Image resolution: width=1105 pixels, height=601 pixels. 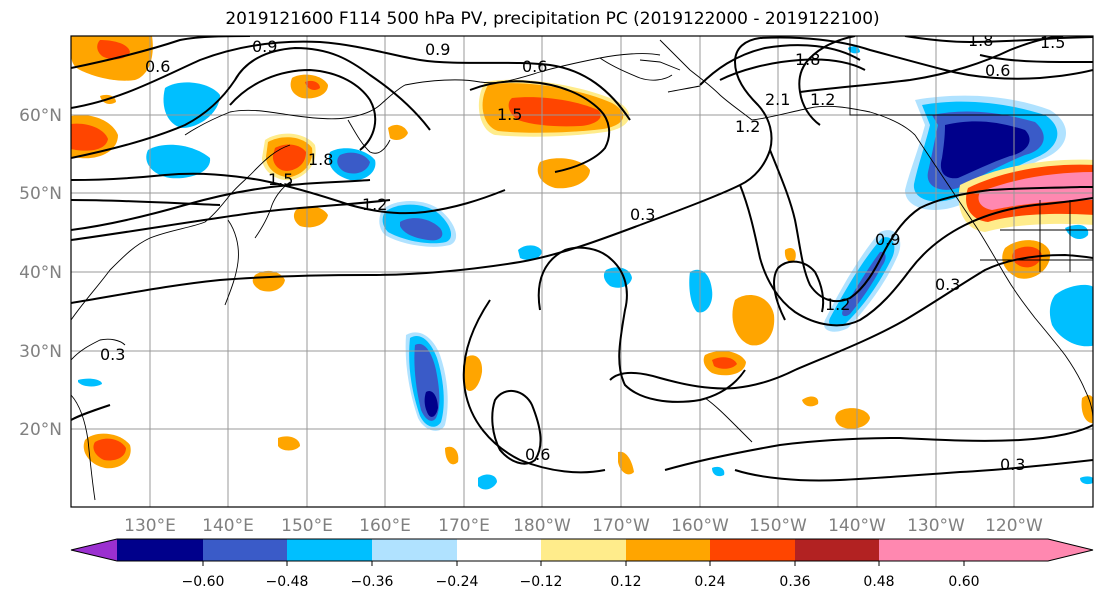 What do you see at coordinates (878, 582) in the screenshot?
I see `colorbar-tick-label: 0.48` at bounding box center [878, 582].